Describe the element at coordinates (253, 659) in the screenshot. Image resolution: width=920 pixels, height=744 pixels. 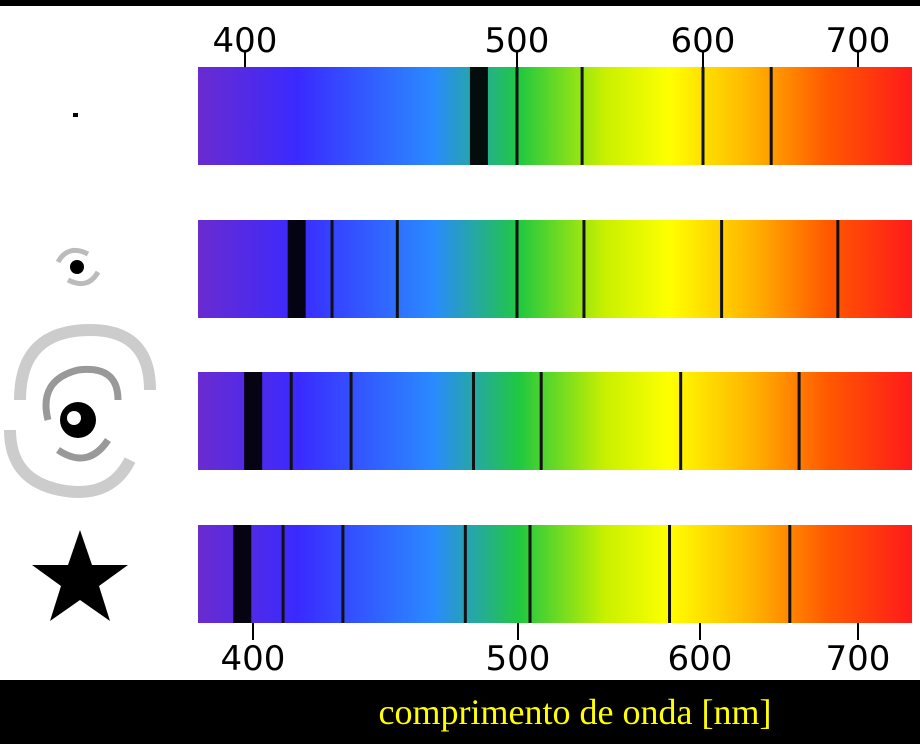
I see `bottom-tick-label: 400` at that location.